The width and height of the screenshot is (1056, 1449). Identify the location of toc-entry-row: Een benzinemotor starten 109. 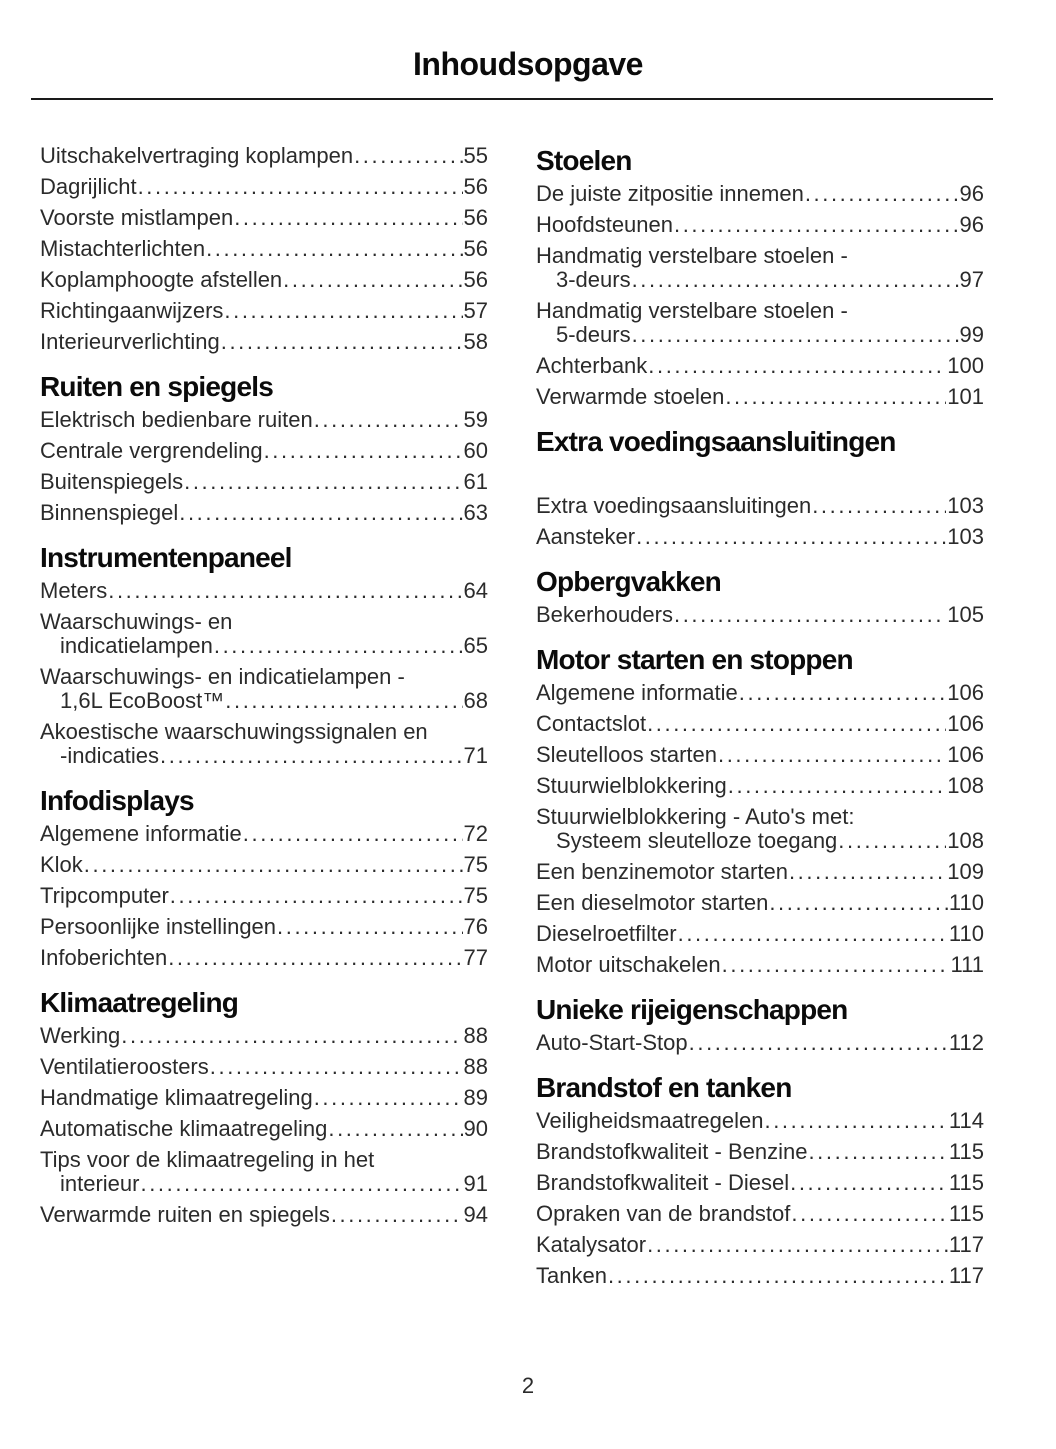
(760, 872).